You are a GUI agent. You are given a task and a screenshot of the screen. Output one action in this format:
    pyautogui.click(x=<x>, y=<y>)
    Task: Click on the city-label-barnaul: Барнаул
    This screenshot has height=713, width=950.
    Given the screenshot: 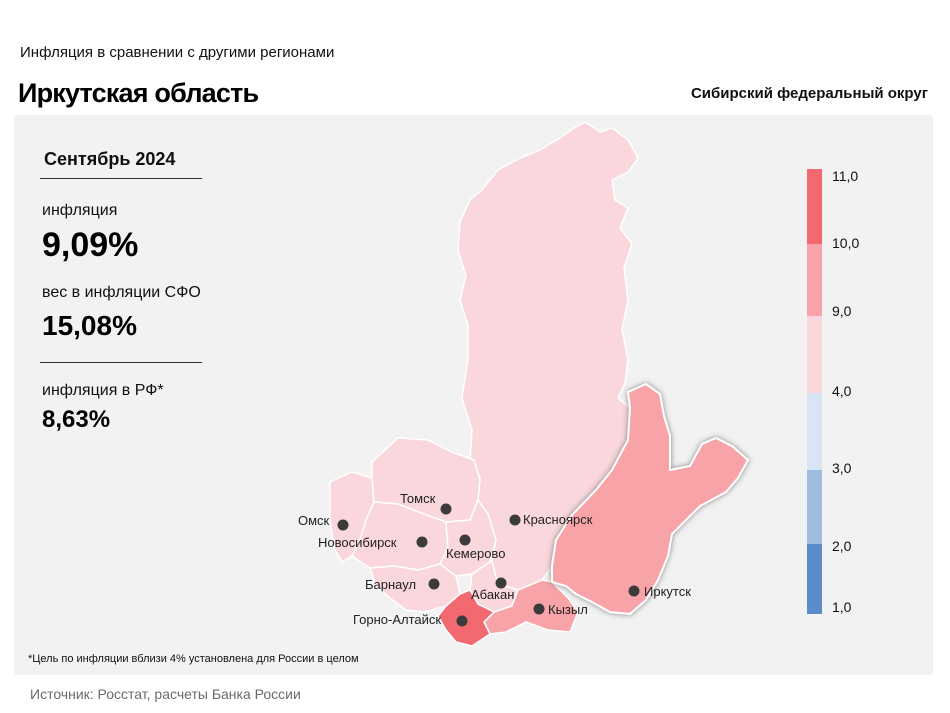 What is the action you would take?
    pyautogui.click(x=390, y=584)
    